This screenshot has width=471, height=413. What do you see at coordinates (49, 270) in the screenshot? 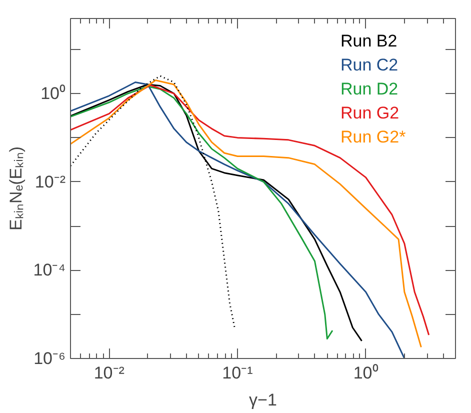
I see `y-tick-label: 10⁻⁴` at bounding box center [49, 270].